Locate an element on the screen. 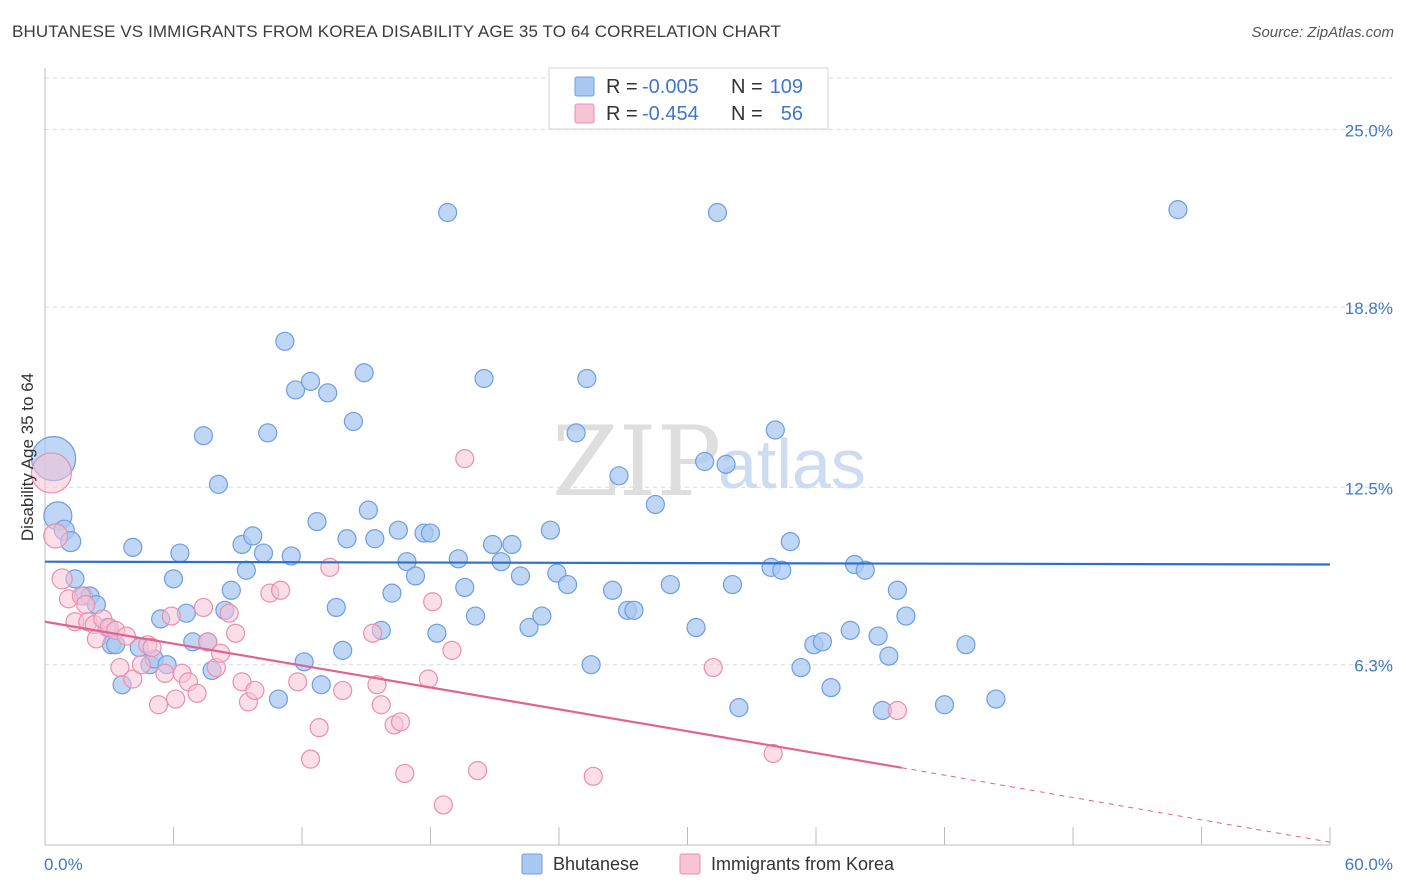  bottom-legend: Bhutanese Immigrants from Korea is located at coordinates (708, 864).